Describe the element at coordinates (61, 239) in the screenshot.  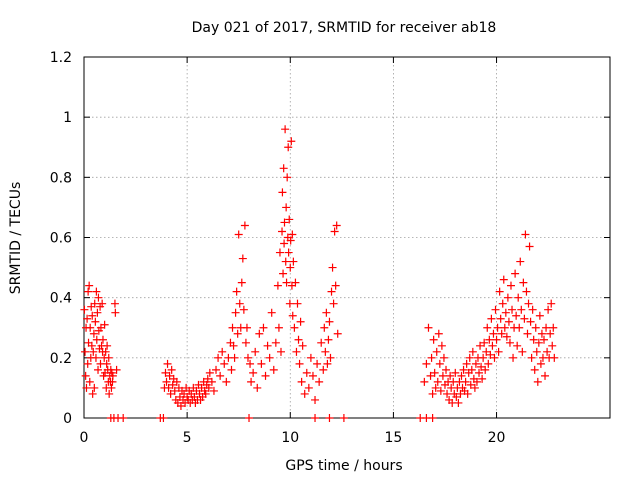
I see `y-tick-label: 0.6` at that location.